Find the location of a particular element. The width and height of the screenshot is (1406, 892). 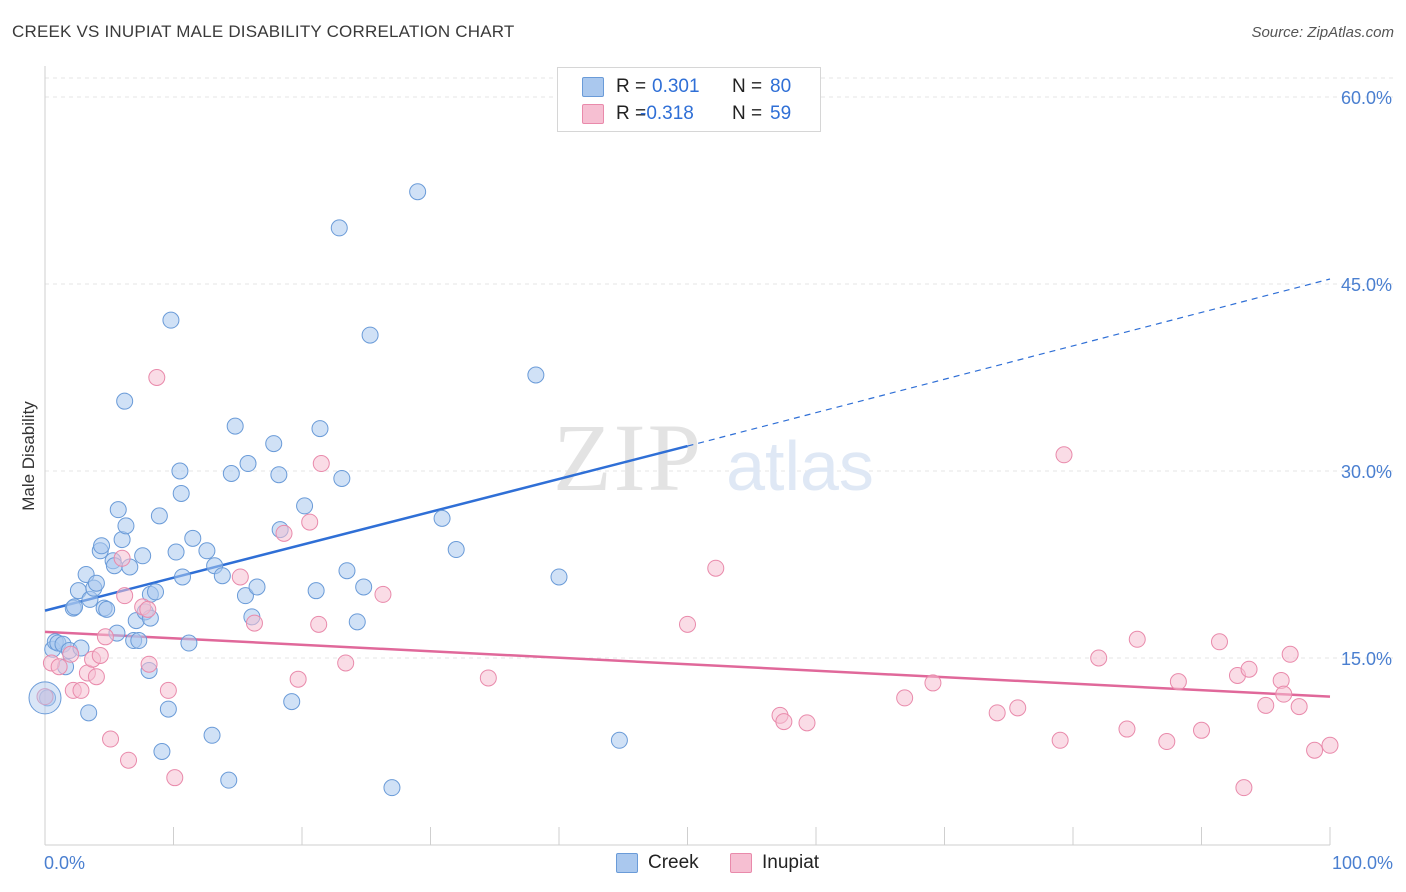

bottom-legend-swatch-inupiat is located at coordinates (741, 863).